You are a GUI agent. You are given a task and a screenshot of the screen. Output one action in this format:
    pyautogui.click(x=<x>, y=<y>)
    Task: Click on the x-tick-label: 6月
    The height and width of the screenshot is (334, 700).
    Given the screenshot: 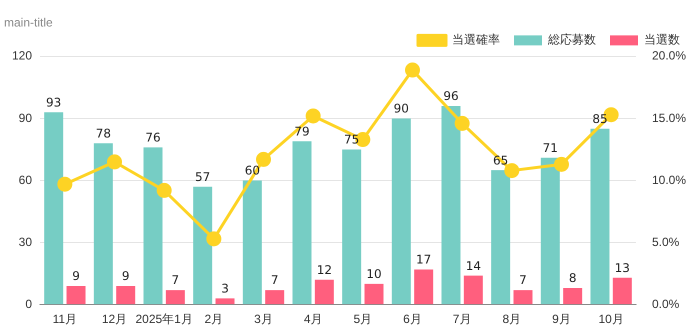 What is the action you would take?
    pyautogui.click(x=412, y=319)
    